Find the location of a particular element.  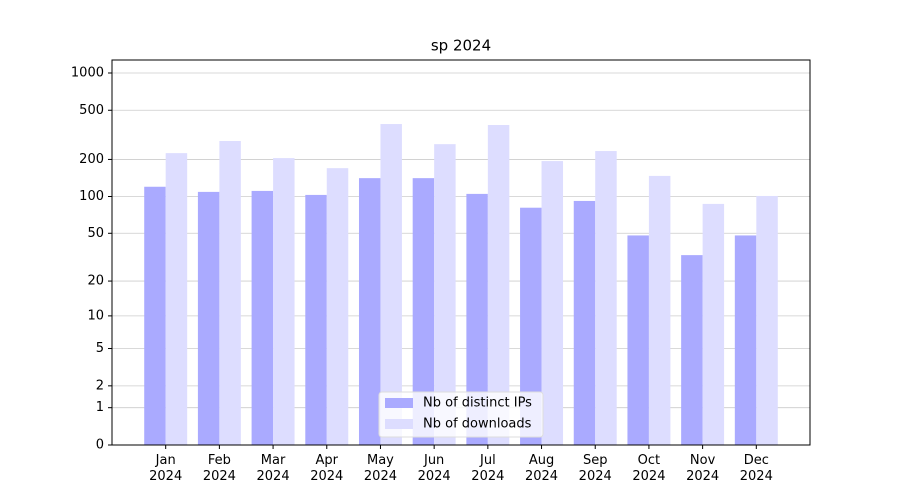

y-tick-label: 2 is located at coordinates (100, 385).